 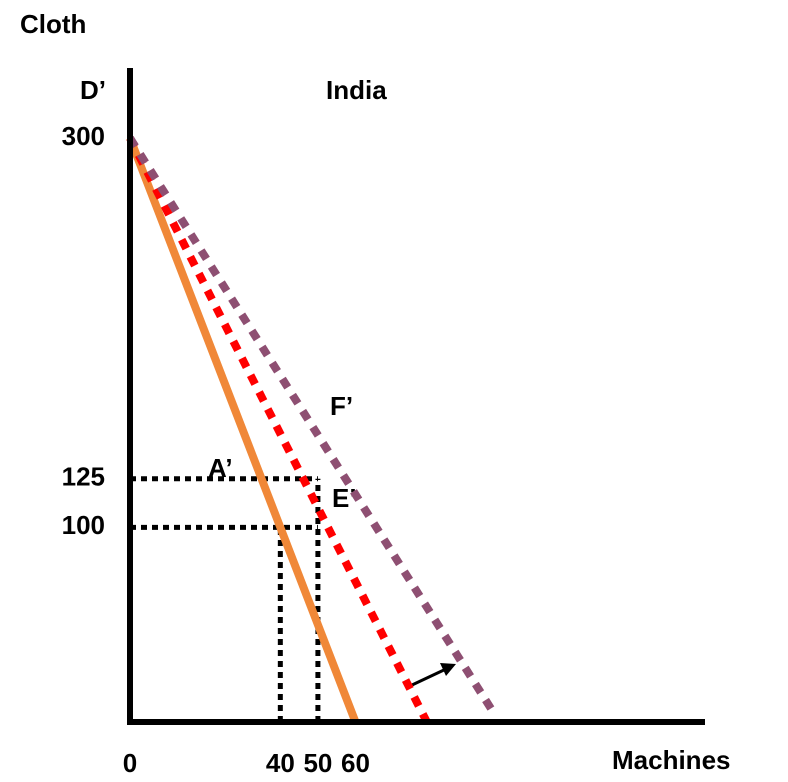 What do you see at coordinates (53, 24) in the screenshot?
I see `y-axis-label: Cloth` at bounding box center [53, 24].